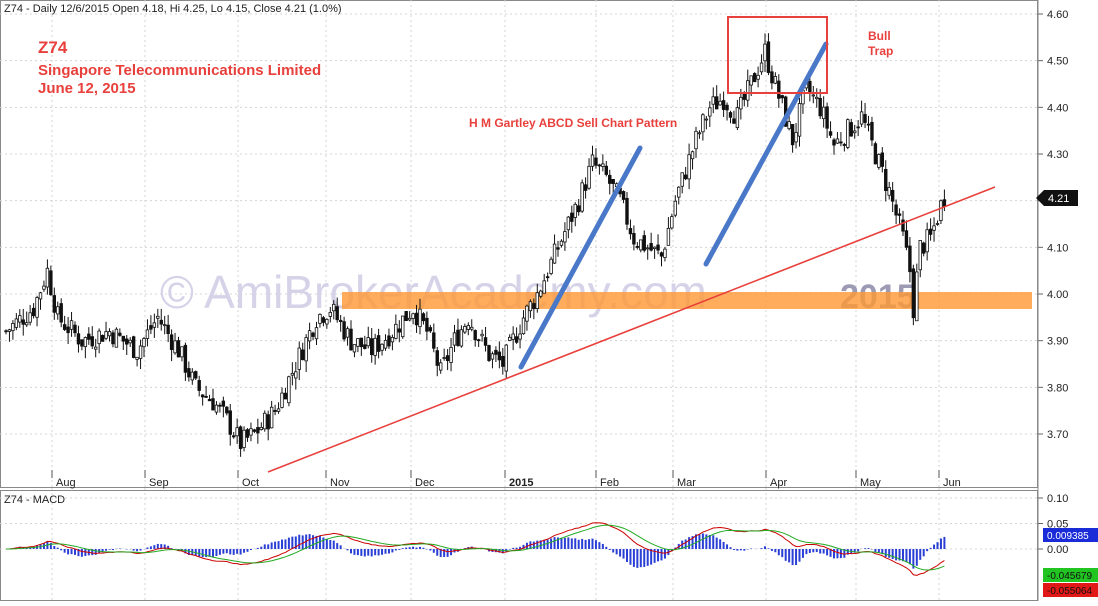 Image resolution: width=1098 pixels, height=606 pixels. I want to click on pattern-leg-cd, so click(766, 154).